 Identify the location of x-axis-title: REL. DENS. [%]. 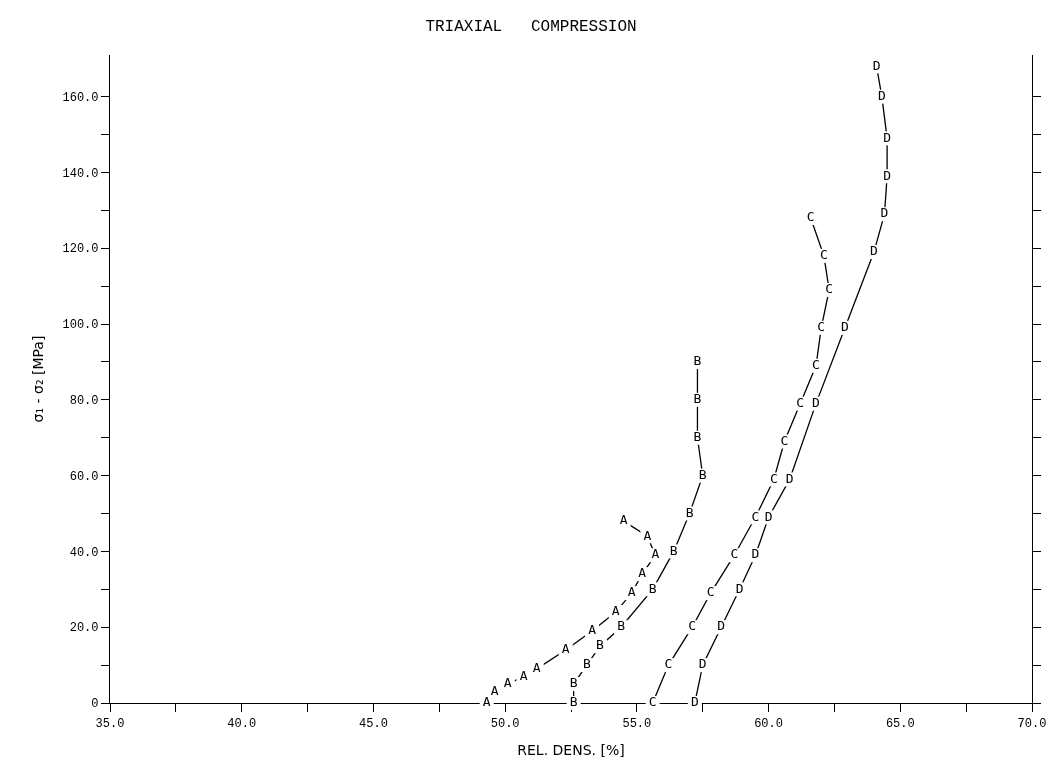
(571, 749).